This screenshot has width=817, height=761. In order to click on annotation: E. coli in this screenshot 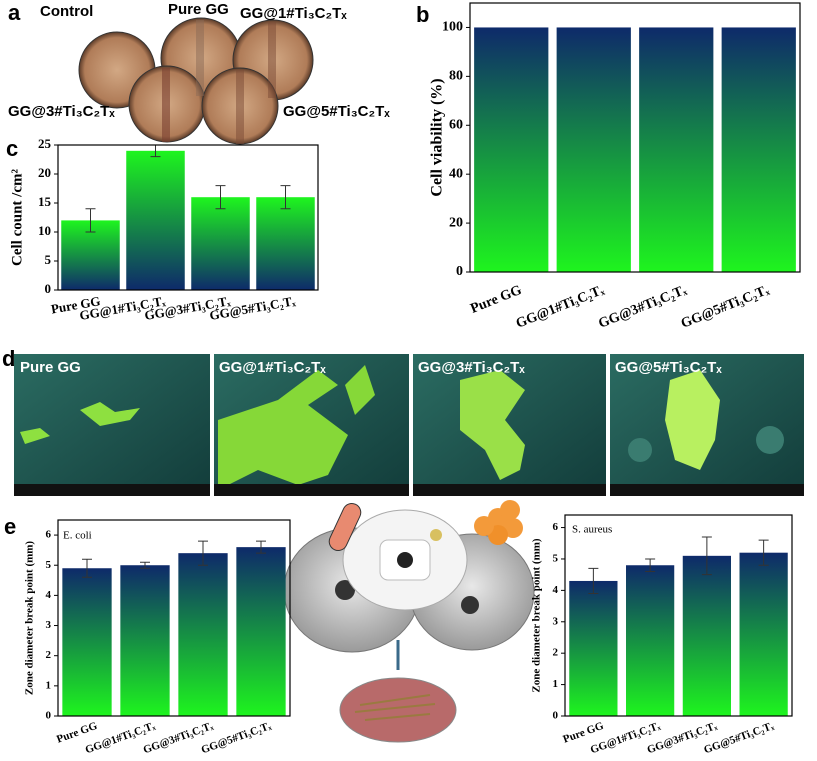, I will do `click(77, 536)`.